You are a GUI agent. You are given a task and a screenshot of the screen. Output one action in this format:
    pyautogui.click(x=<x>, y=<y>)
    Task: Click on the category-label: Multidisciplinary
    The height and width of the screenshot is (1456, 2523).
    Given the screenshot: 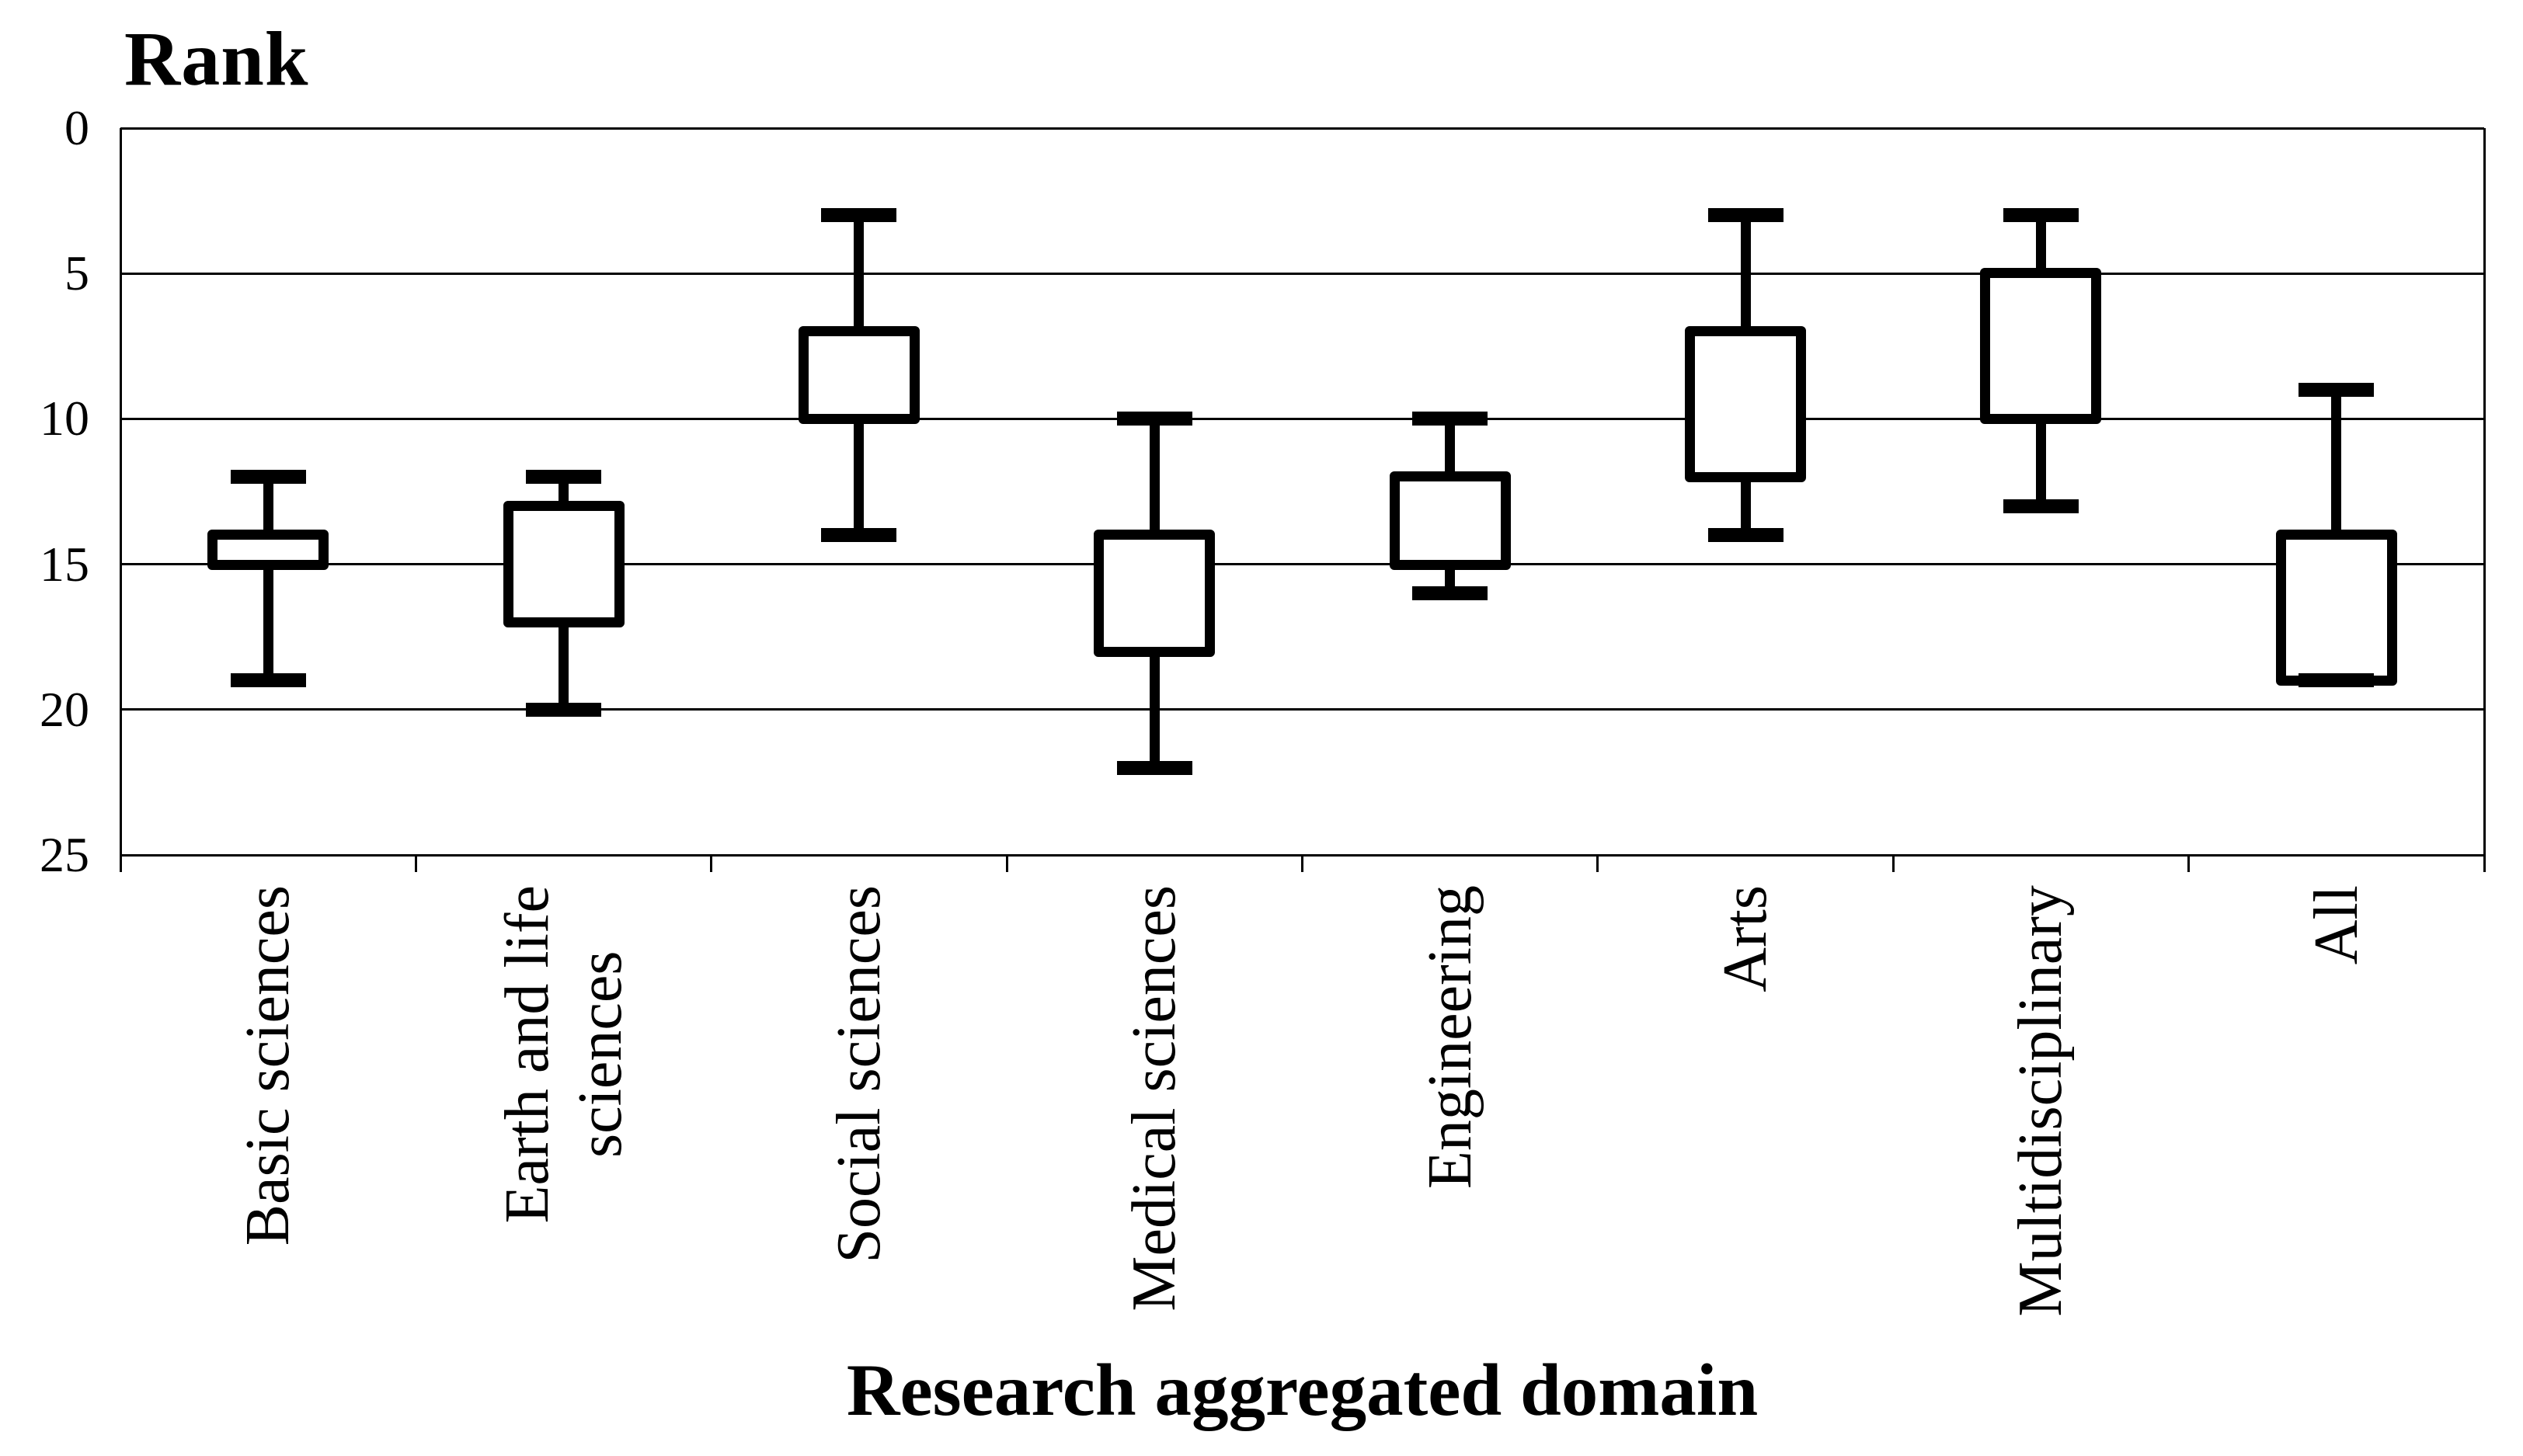 What is the action you would take?
    pyautogui.click(x=2040, y=1122)
    